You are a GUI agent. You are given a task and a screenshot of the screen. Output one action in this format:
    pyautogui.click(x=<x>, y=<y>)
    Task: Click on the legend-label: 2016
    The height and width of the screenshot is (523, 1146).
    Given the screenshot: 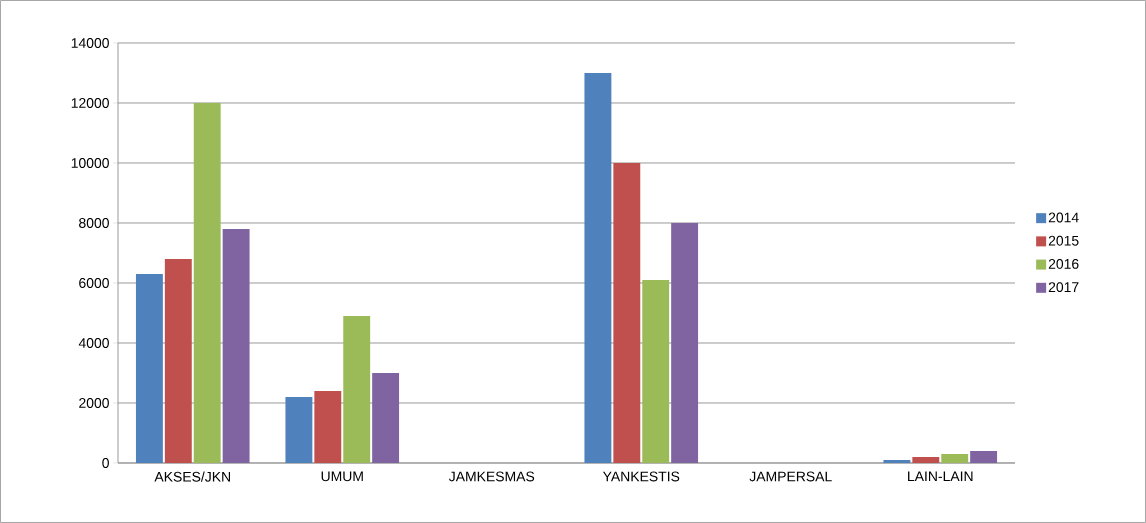 What is the action you would take?
    pyautogui.click(x=1063, y=263)
    